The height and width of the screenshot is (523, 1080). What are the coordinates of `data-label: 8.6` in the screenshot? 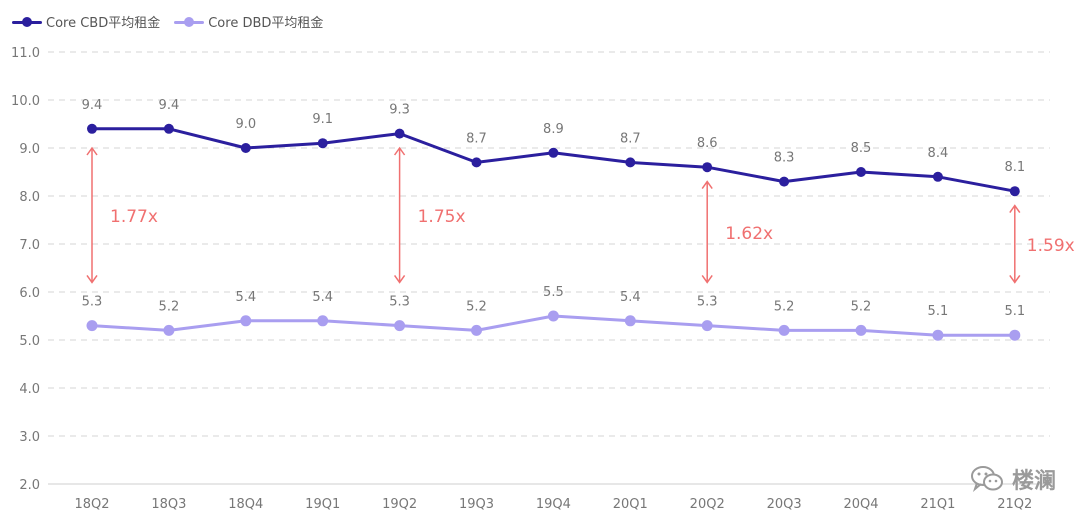 It's located at (707, 143).